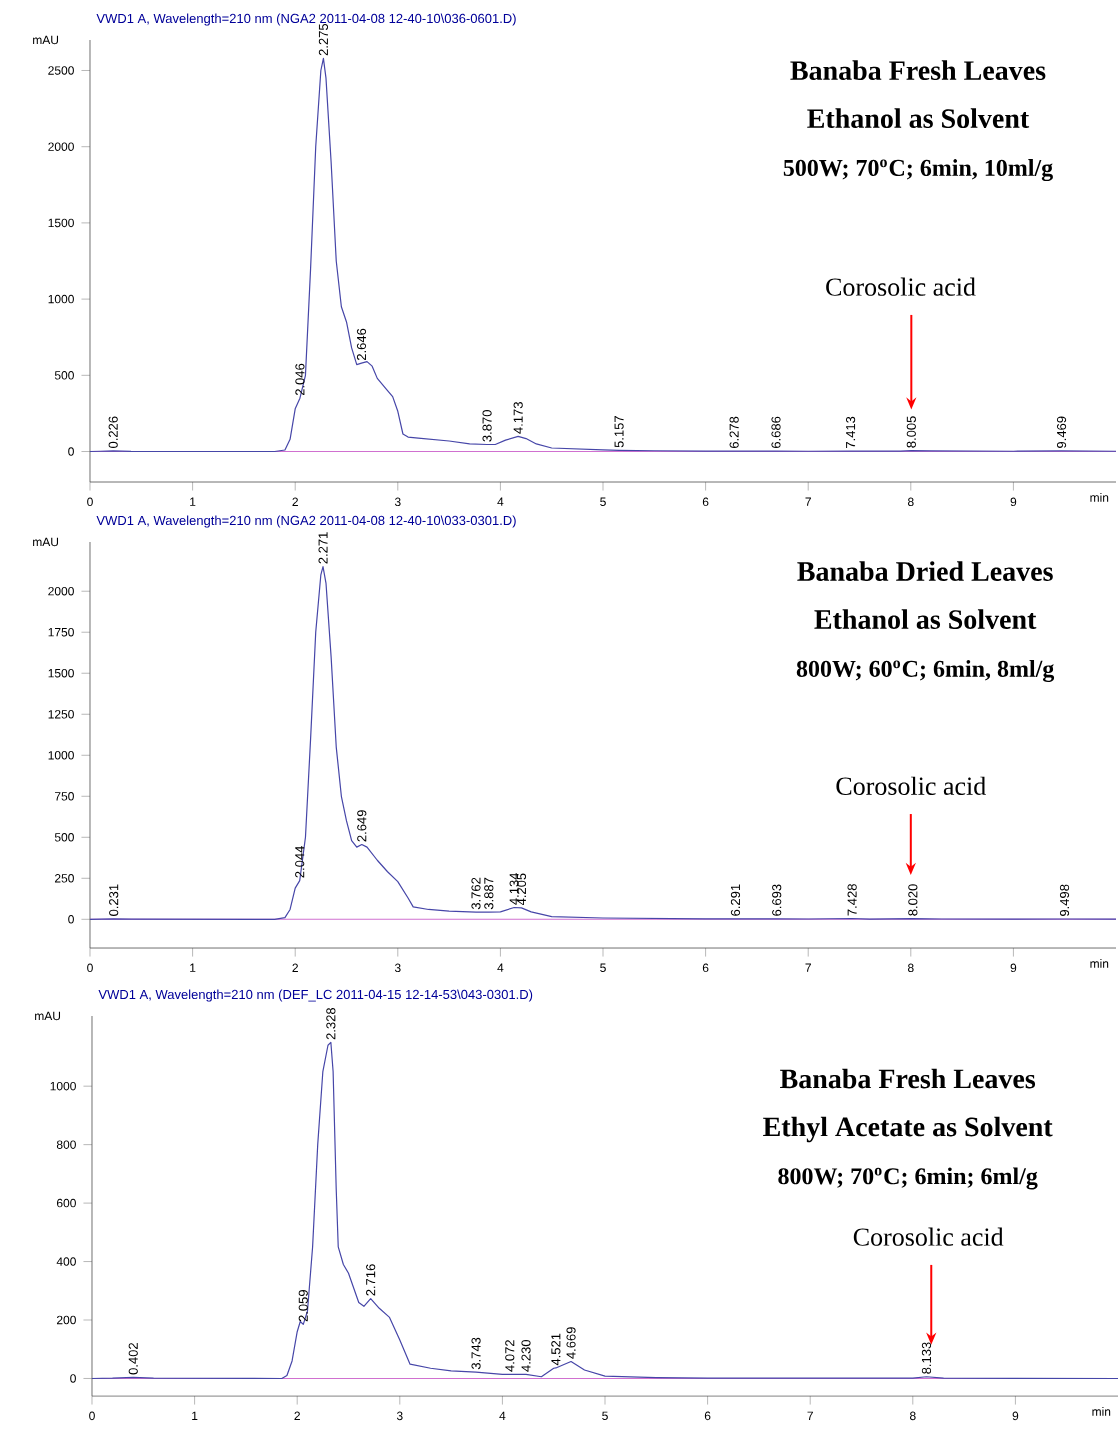 This screenshot has width=1120, height=1435. What do you see at coordinates (371, 1280) in the screenshot?
I see `annotation: 2.716` at bounding box center [371, 1280].